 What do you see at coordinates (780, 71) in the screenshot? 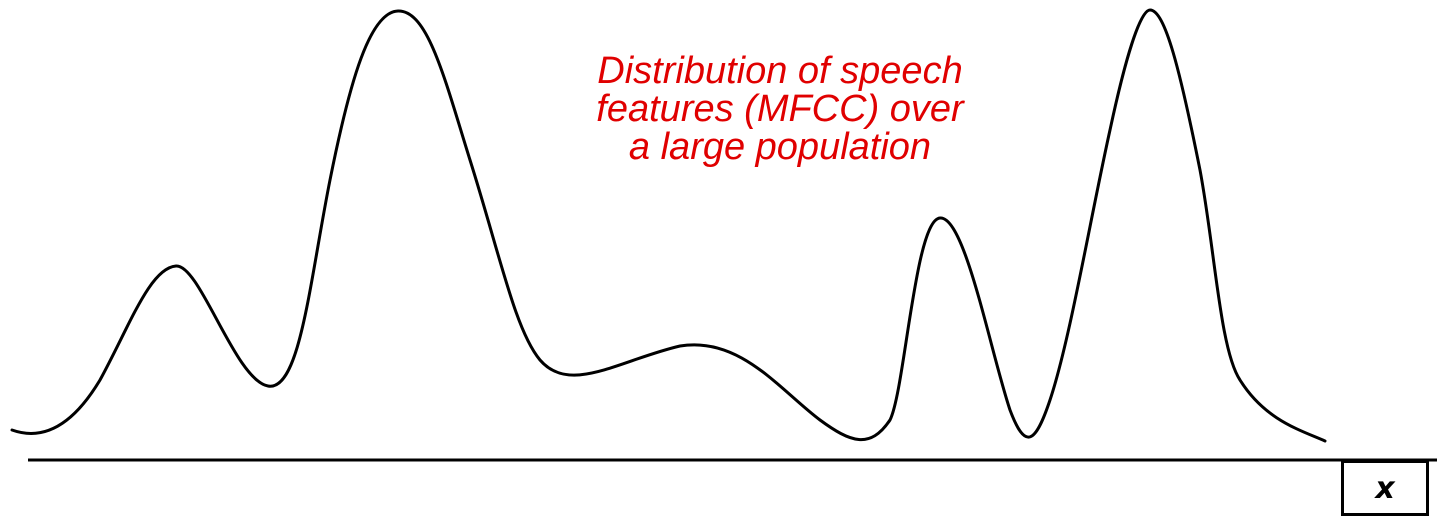
I see `caption-line-1: Distribution of speech` at bounding box center [780, 71].